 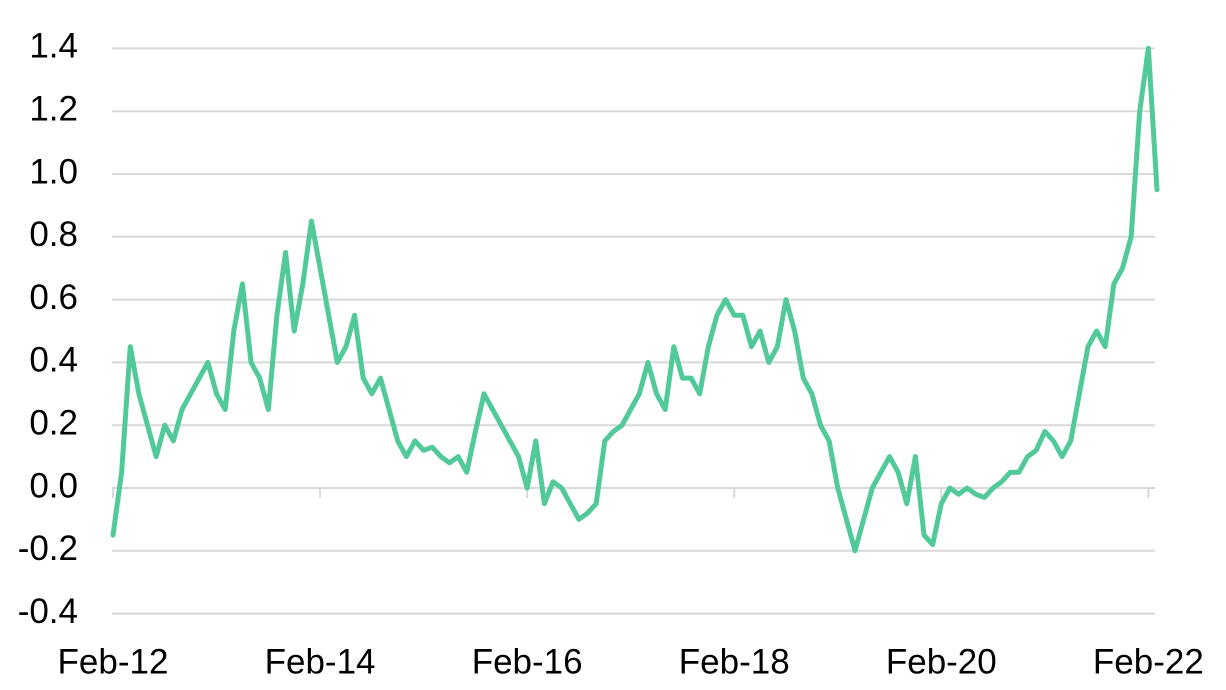 What do you see at coordinates (53, 46) in the screenshot?
I see `y-tick-label: 1.4` at bounding box center [53, 46].